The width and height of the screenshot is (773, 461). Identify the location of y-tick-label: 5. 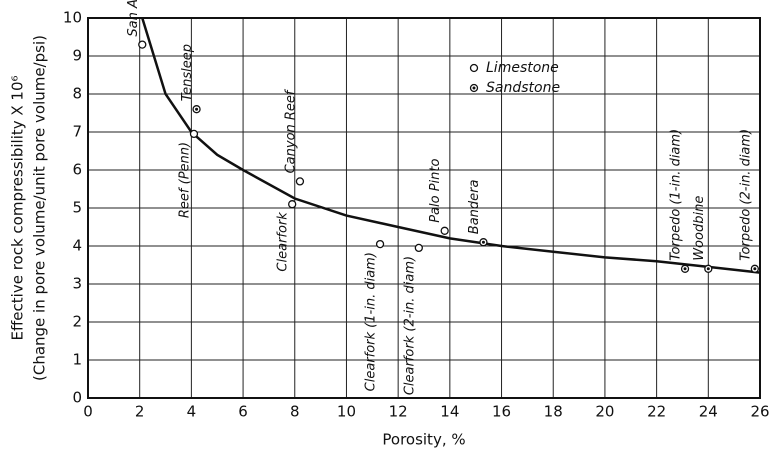
(77, 208).